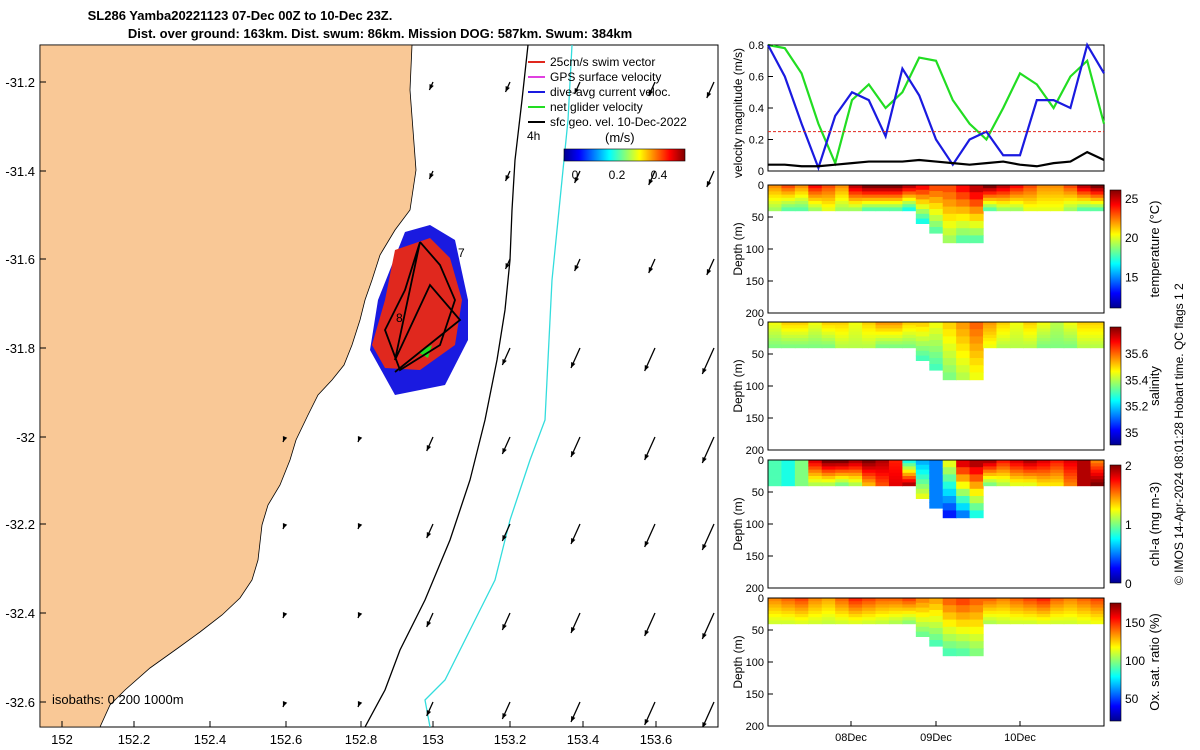 This screenshot has width=1200, height=750. I want to click on section-panel: 0 50 100 150 200 Depth (m) 0 1 2 chl-a (mg m-3), so click(946, 525).